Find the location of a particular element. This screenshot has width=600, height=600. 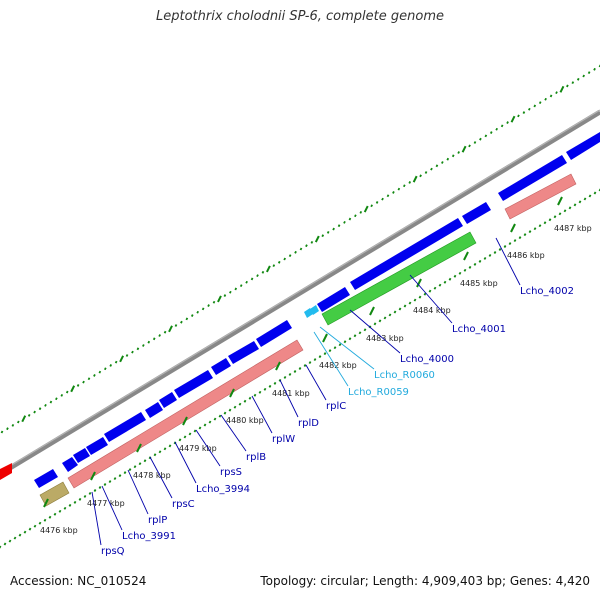

gene-label: Lcho_3991 is located at coordinates (149, 536).